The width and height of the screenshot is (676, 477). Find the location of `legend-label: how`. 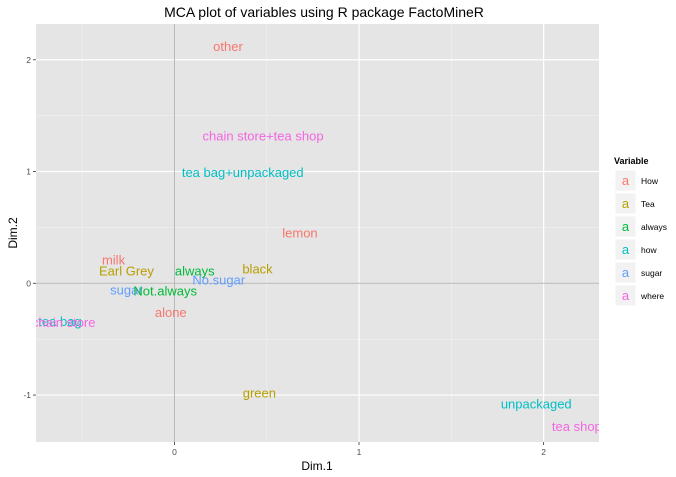

legend-label: how is located at coordinates (649, 250).